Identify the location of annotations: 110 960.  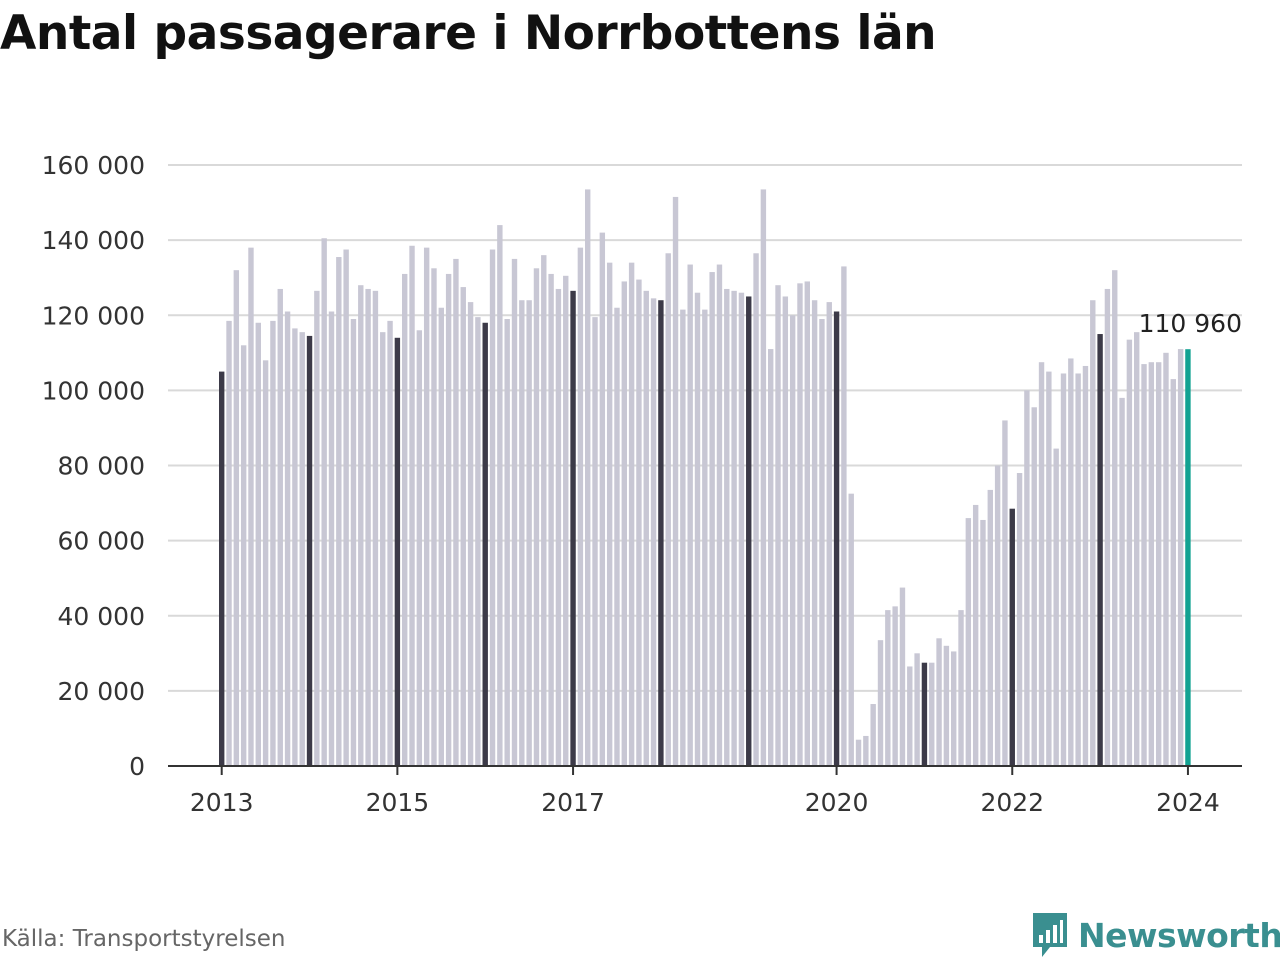
(1190, 323).